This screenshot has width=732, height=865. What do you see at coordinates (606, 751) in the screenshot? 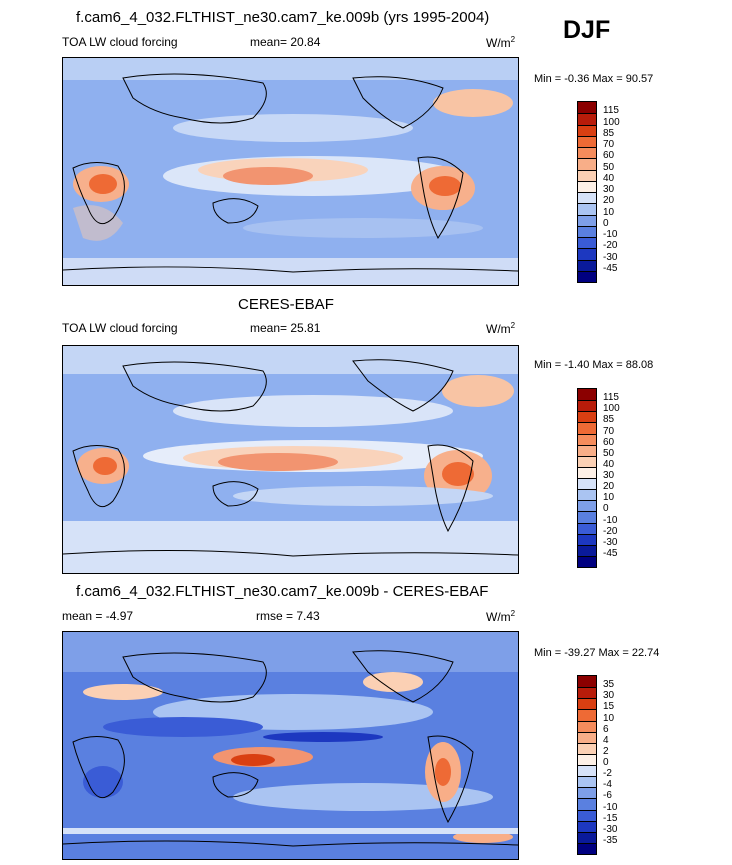
I see `colorbar-tick-label: 2` at bounding box center [606, 751].